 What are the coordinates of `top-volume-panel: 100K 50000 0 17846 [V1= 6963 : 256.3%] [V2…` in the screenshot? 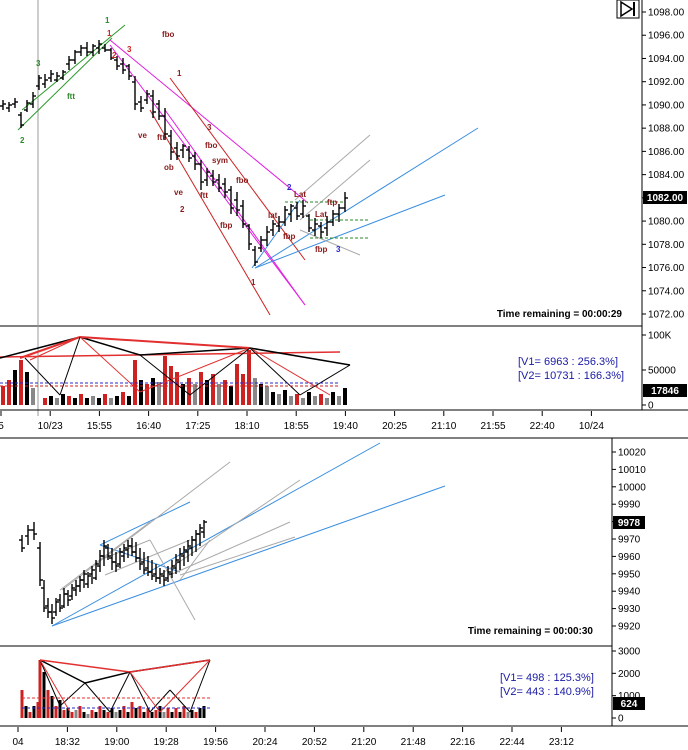 It's located at (344, 371).